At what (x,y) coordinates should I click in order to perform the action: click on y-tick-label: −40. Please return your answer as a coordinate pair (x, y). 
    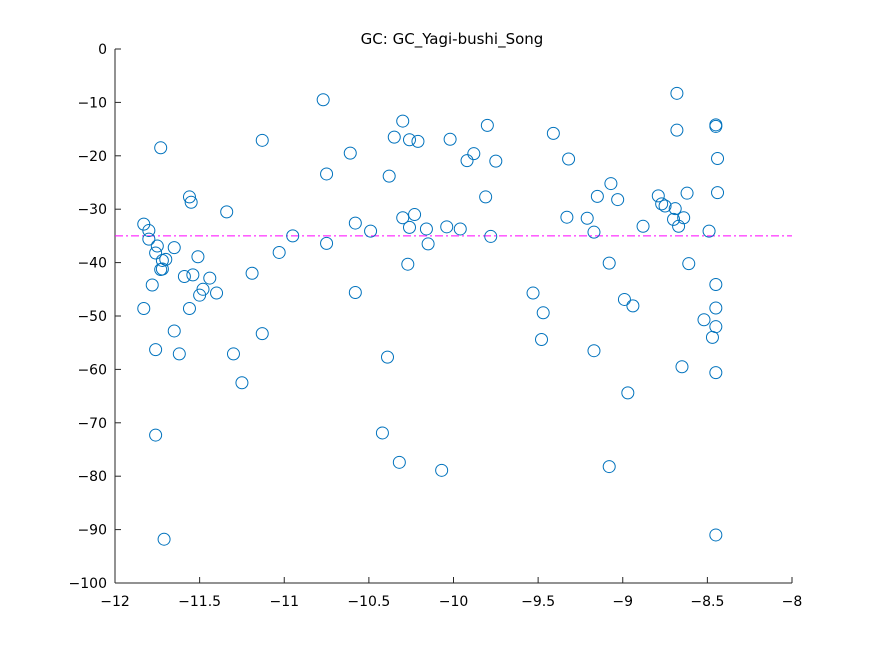
    Looking at the image, I should click on (92, 264).